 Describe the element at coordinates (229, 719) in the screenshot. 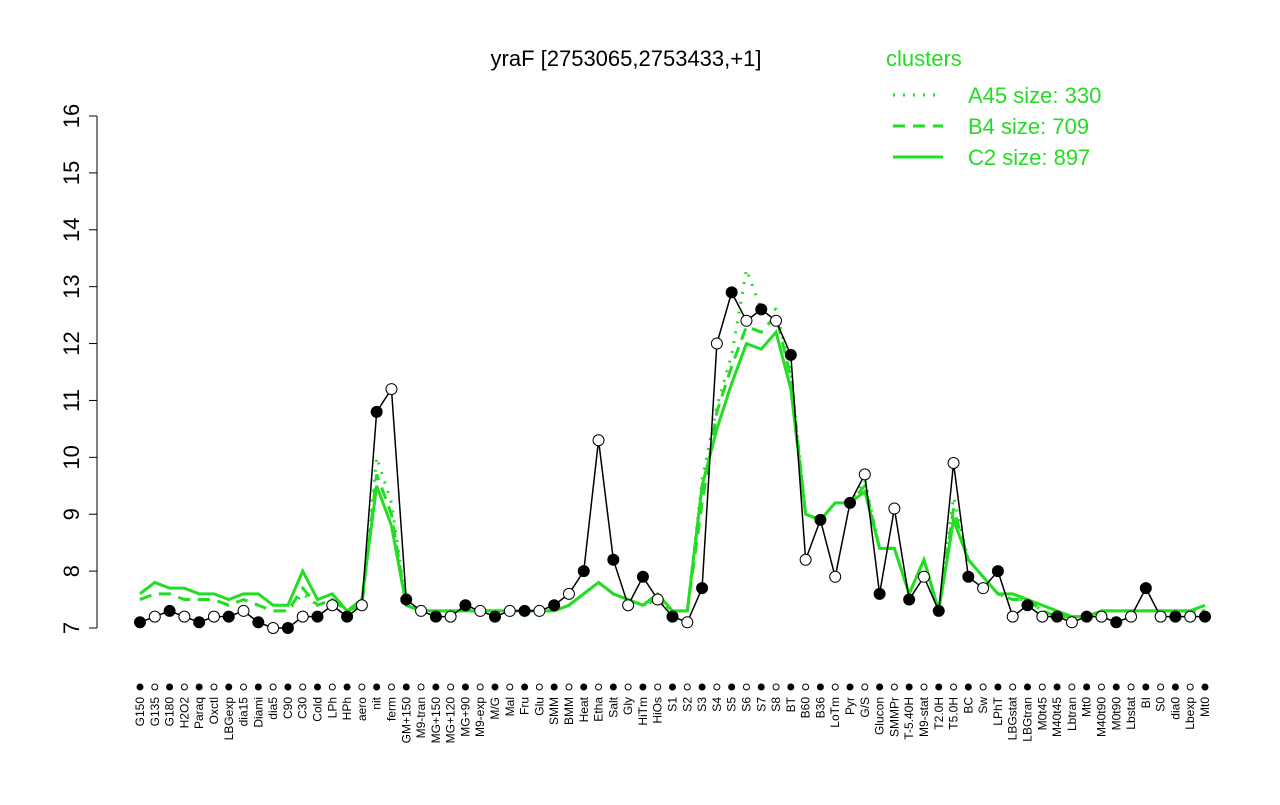

I see `x-tick-label: LBGexp` at that location.